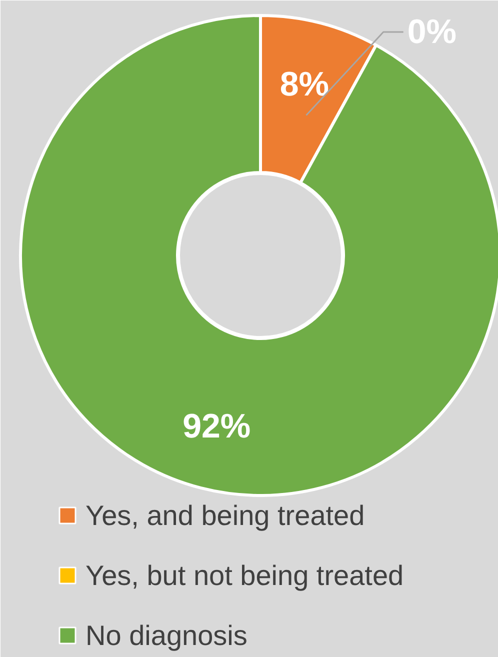  I want to click on data-label: 92%, so click(216, 426).